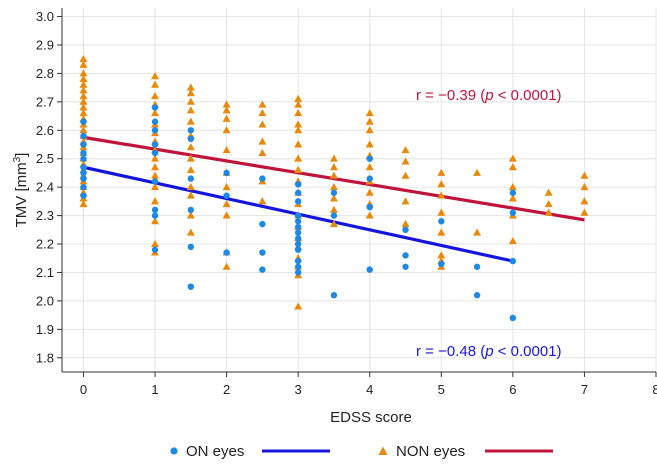  What do you see at coordinates (45, 16) in the screenshot?
I see `y-tick-label: 3.0` at bounding box center [45, 16].